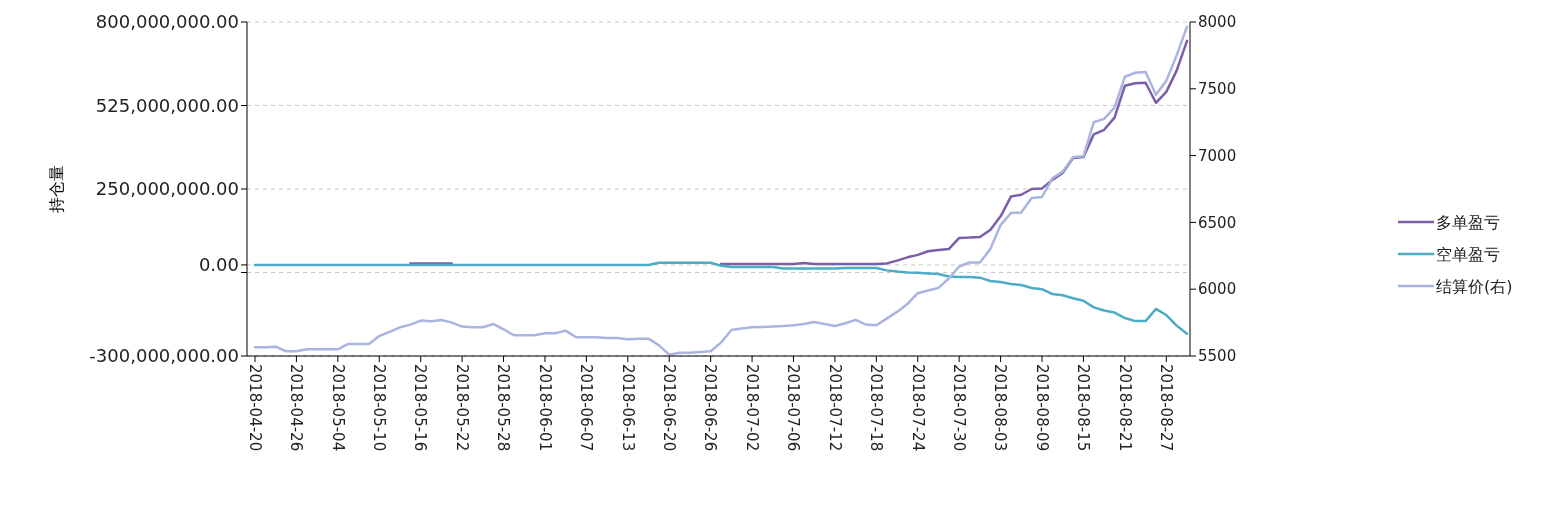 The image size is (1541, 506). Describe the element at coordinates (56, 189) in the screenshot. I see `y-axis-title: 持仓量` at that location.